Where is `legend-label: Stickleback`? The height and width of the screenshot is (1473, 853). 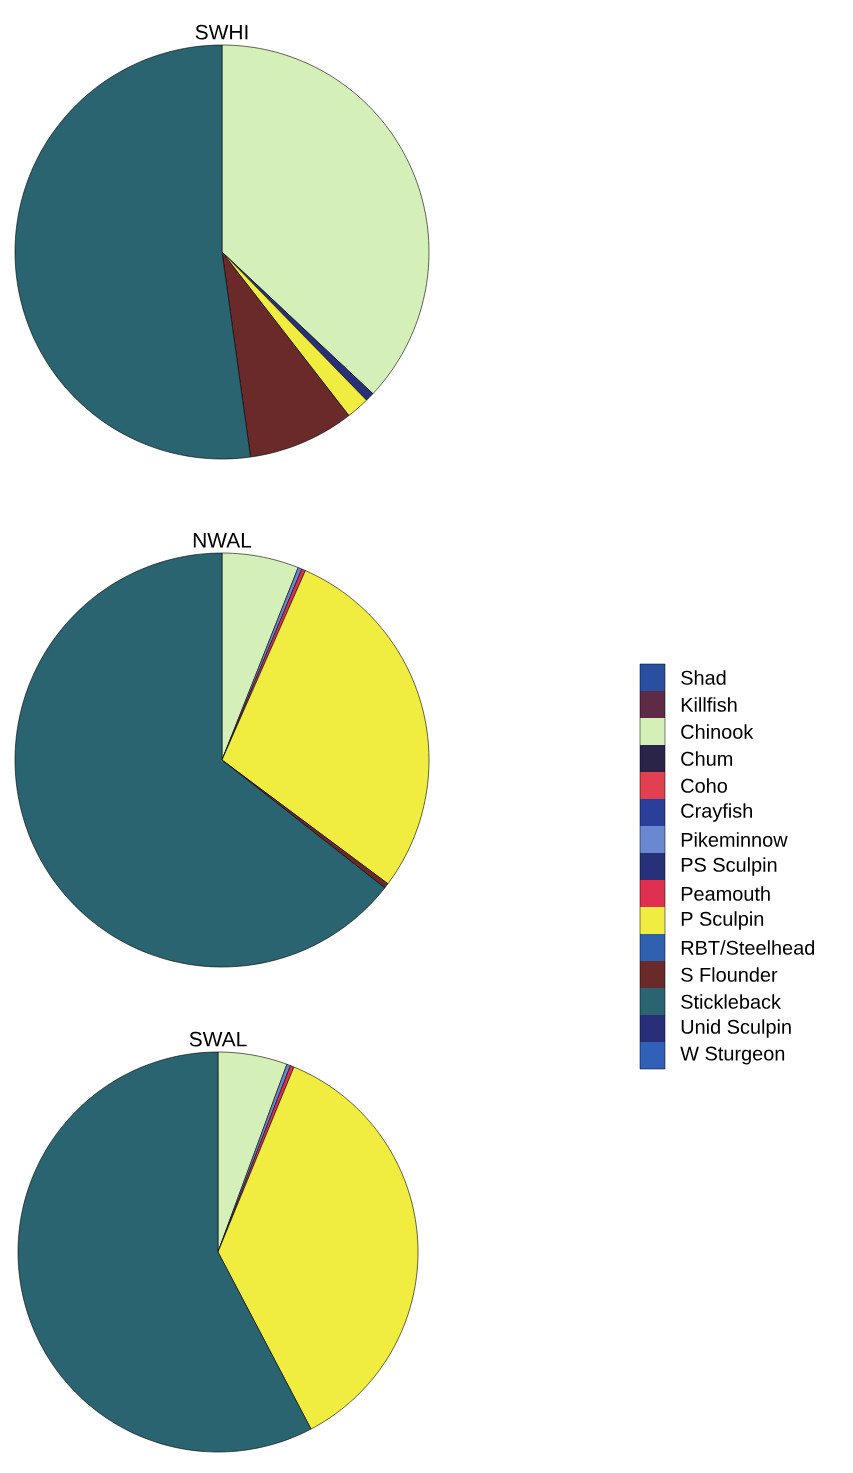 legend-label: Stickleback is located at coordinates (731, 1001).